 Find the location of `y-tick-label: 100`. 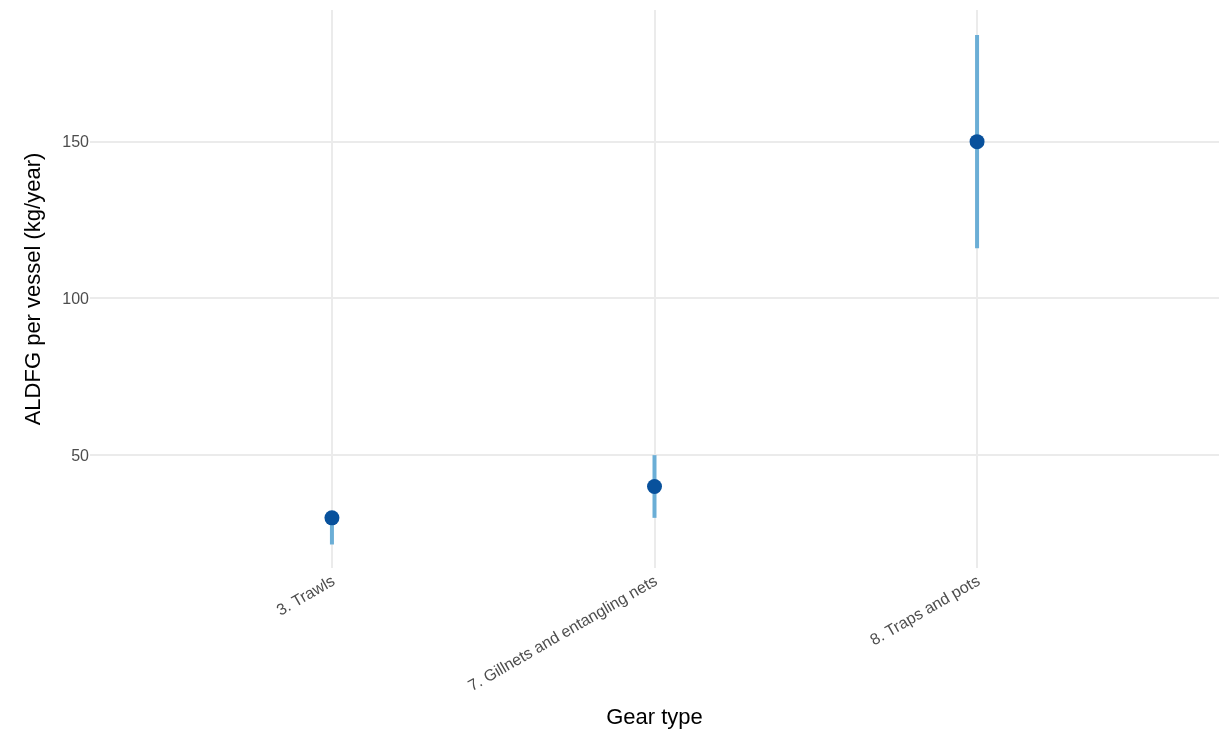

y-tick-label: 100 is located at coordinates (76, 298).